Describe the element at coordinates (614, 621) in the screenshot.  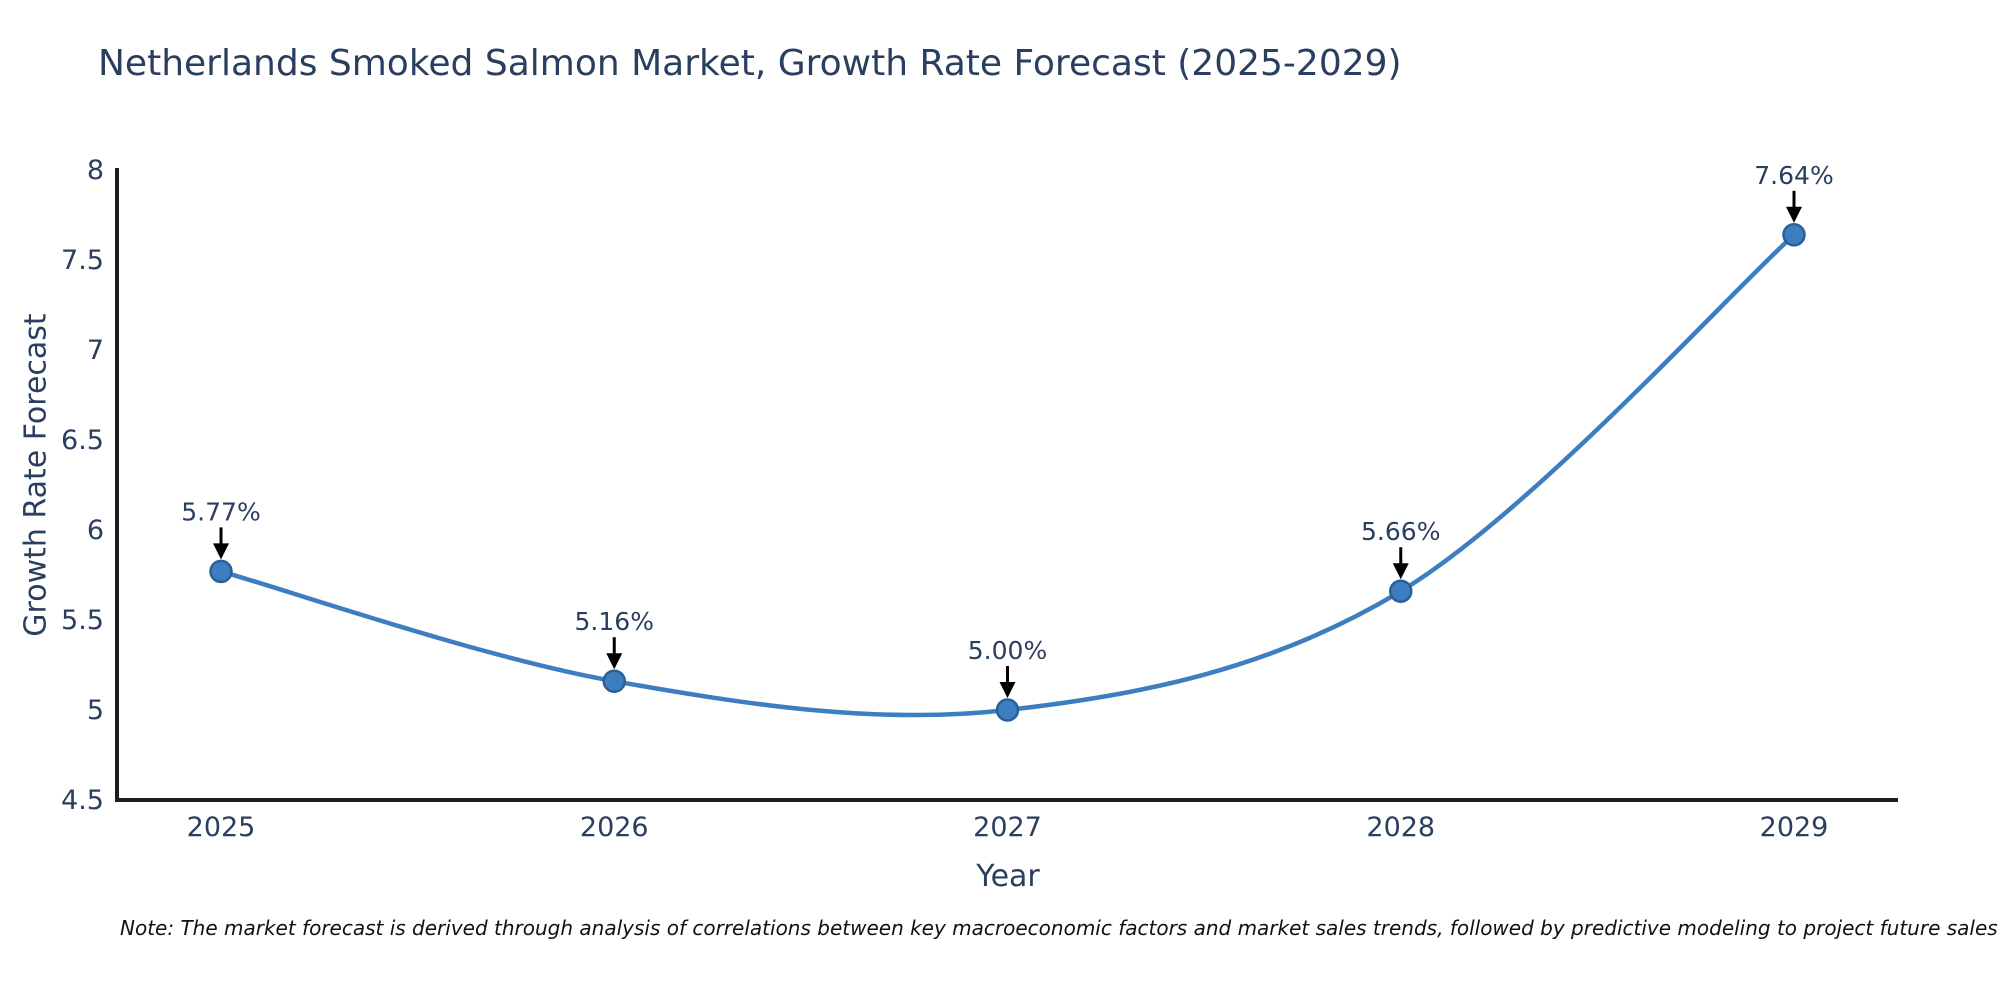
I see `annotation-label: 5.16%` at that location.